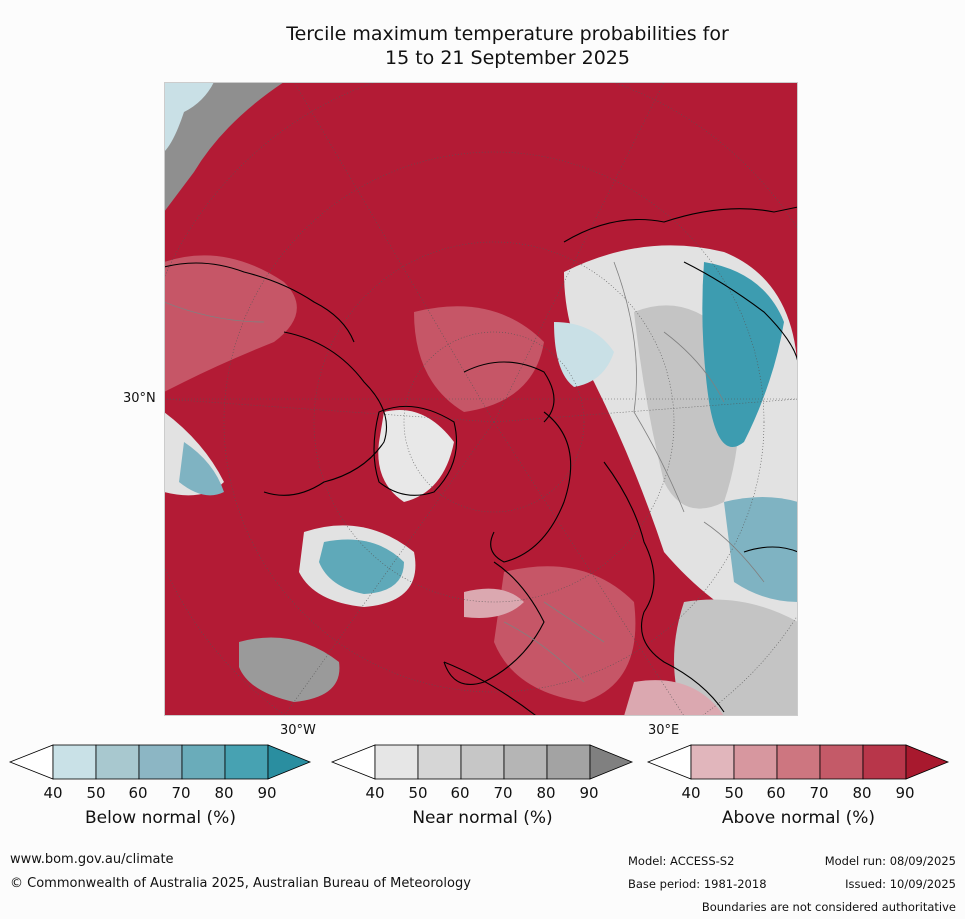 Image resolution: width=965 pixels, height=919 pixels. What do you see at coordinates (900, 884) in the screenshot?
I see `issued-text: Issued: 10/09/2025` at bounding box center [900, 884].